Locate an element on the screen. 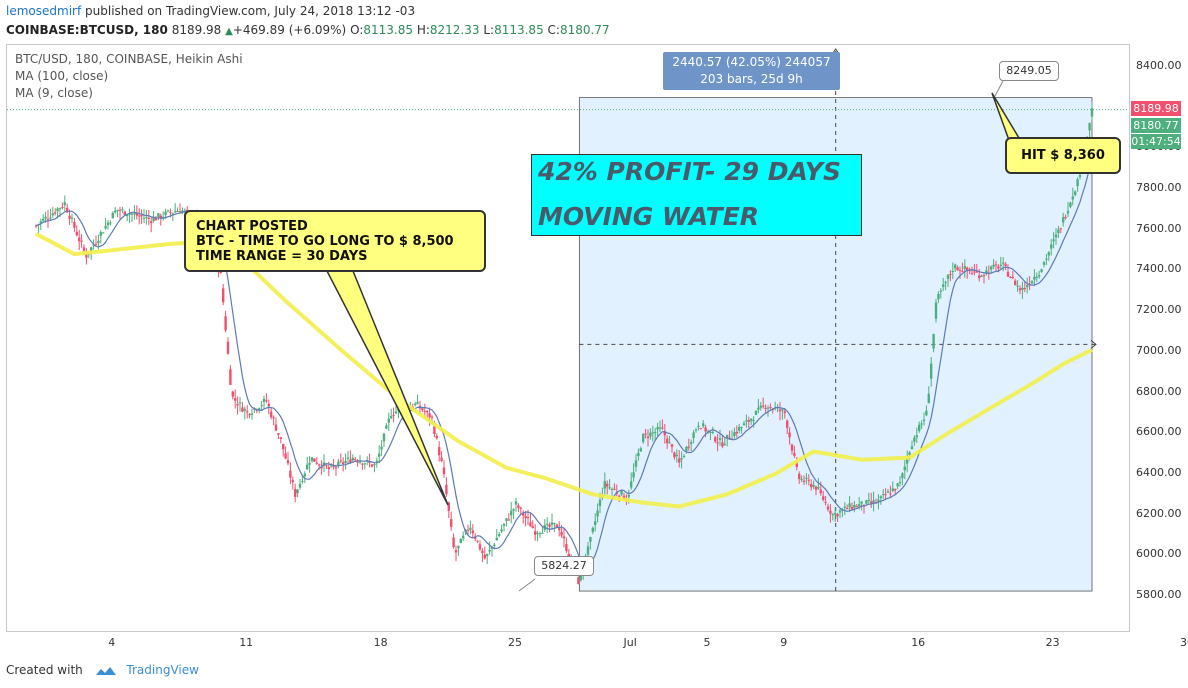 Image resolution: width=1188 pixels, height=688 pixels. open-value: 8113.85 is located at coordinates (388, 30).